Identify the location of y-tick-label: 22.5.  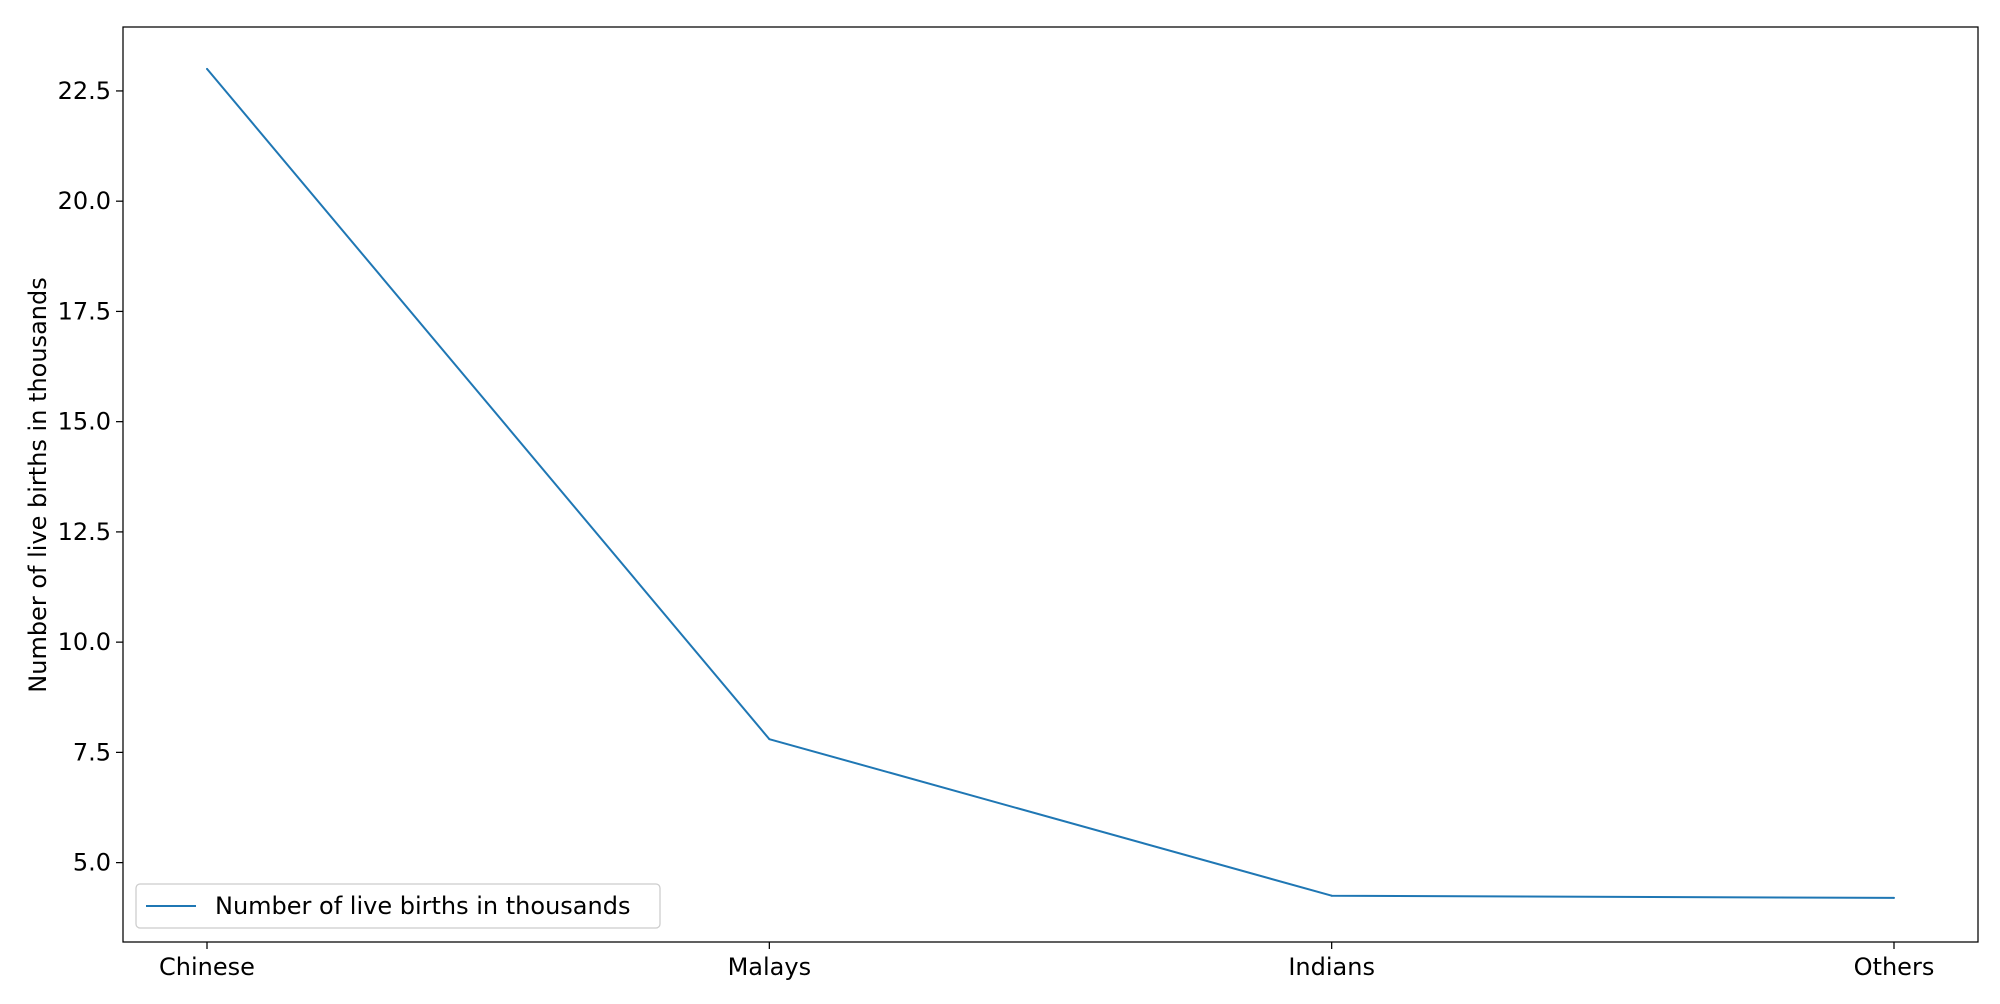
(84, 91).